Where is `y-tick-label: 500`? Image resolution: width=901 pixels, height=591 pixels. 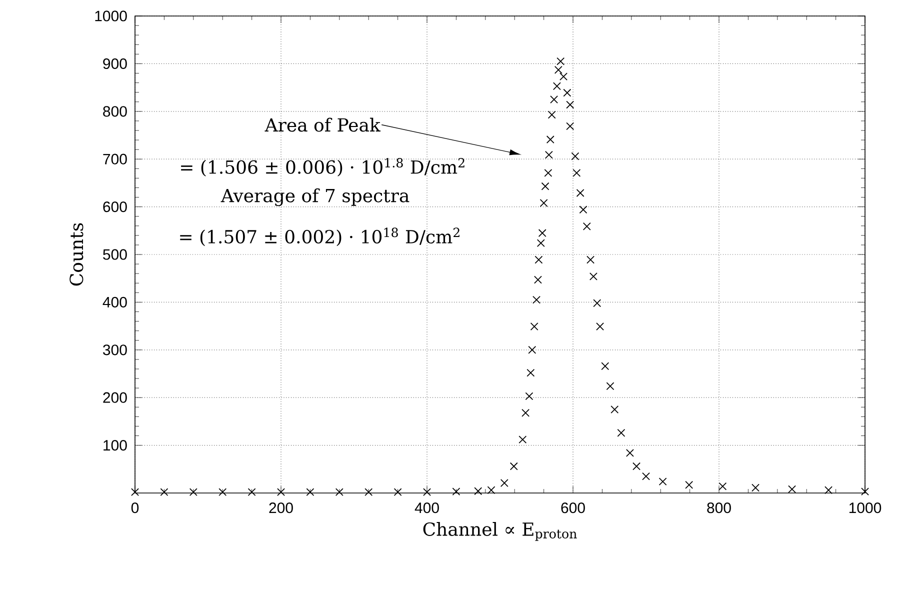
y-tick-label: 500 is located at coordinates (115, 254).